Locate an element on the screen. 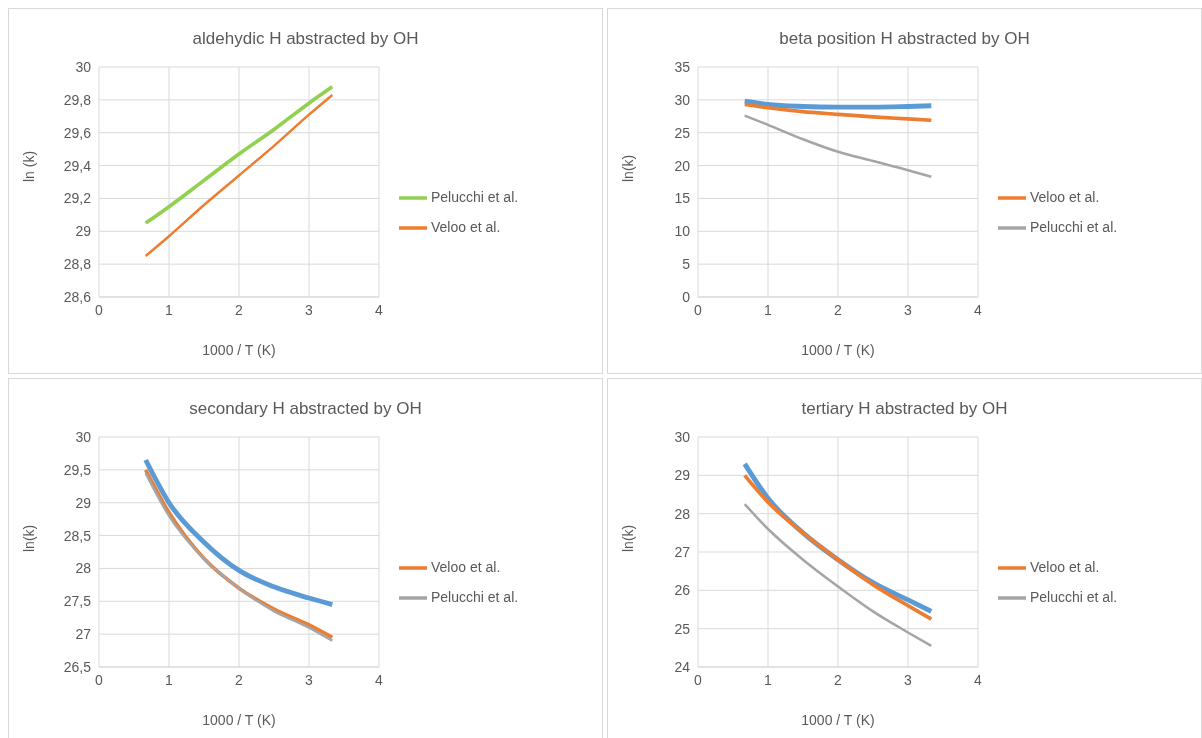 This screenshot has width=1202, height=738. y-tick-label: 24 is located at coordinates (682, 666).